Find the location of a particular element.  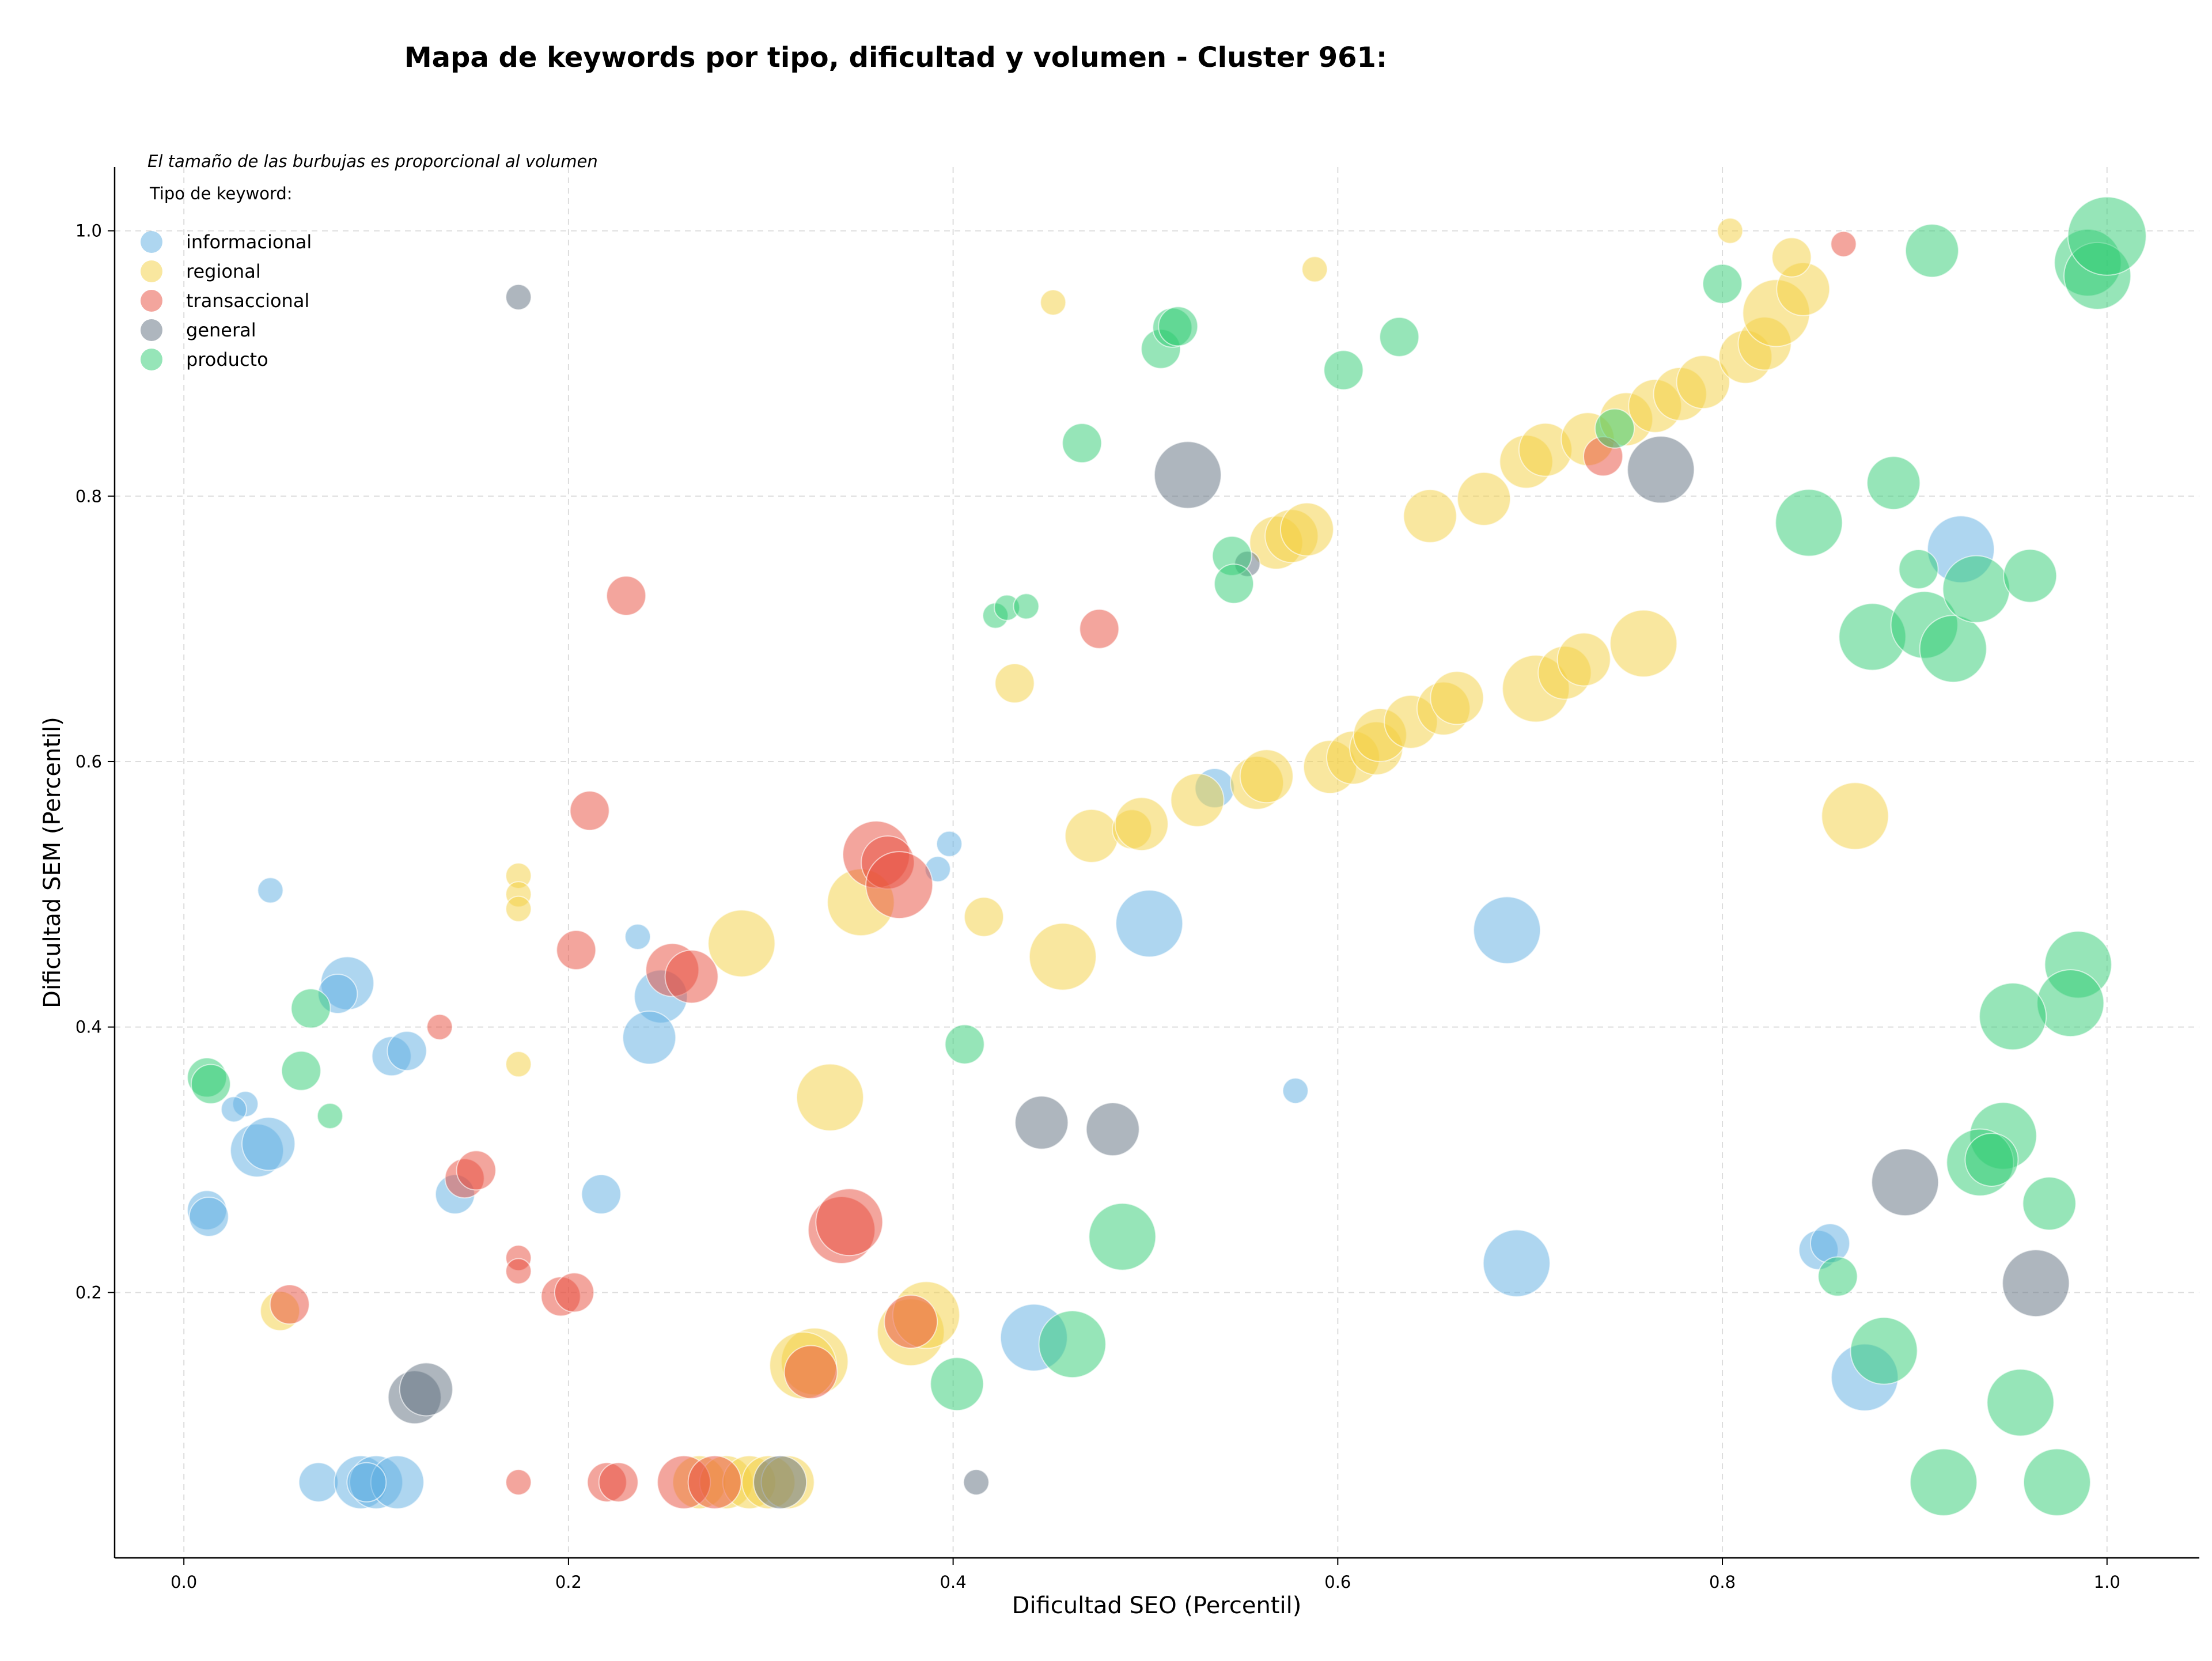

x-tick-label: 0.6 is located at coordinates (1337, 1582).